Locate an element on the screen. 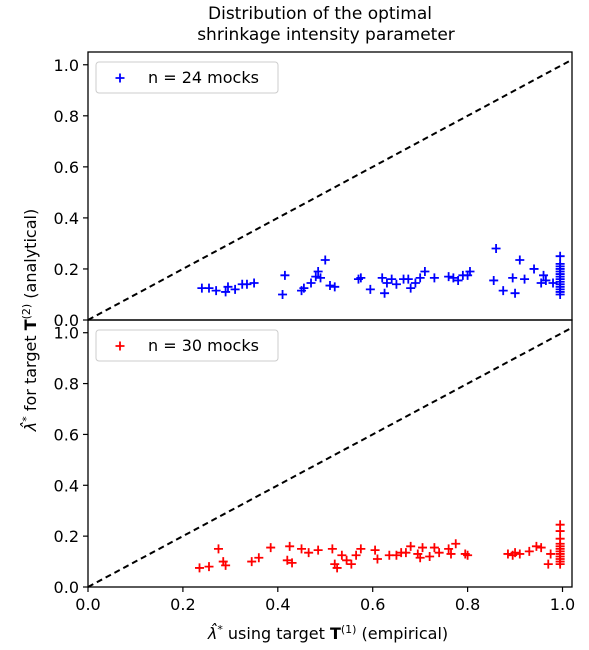 This screenshot has width=589, height=650. series-bottom is located at coordinates (380, 546).